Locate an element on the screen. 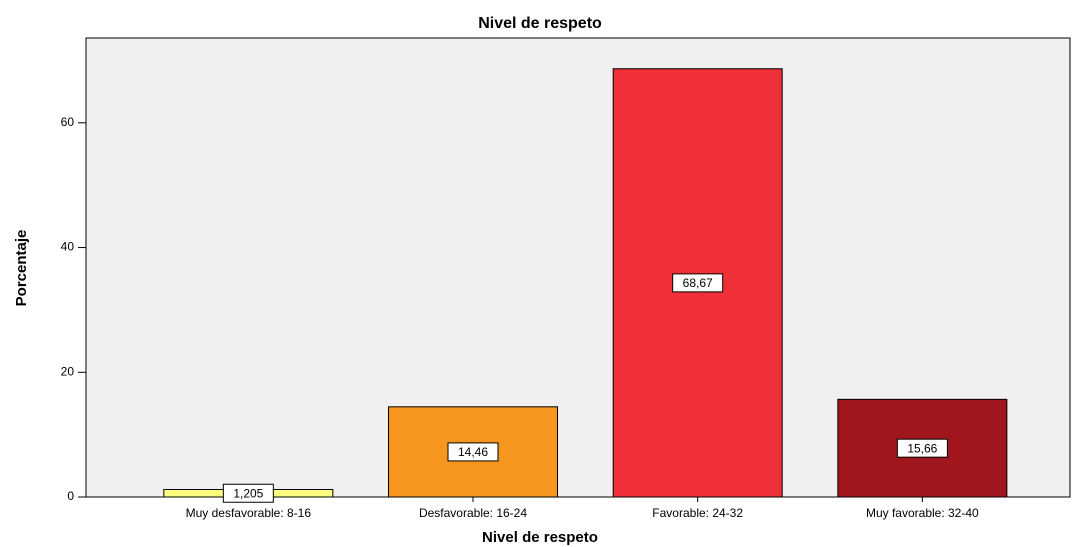  x-tick-label: Favorable: 24-32 is located at coordinates (697, 513).